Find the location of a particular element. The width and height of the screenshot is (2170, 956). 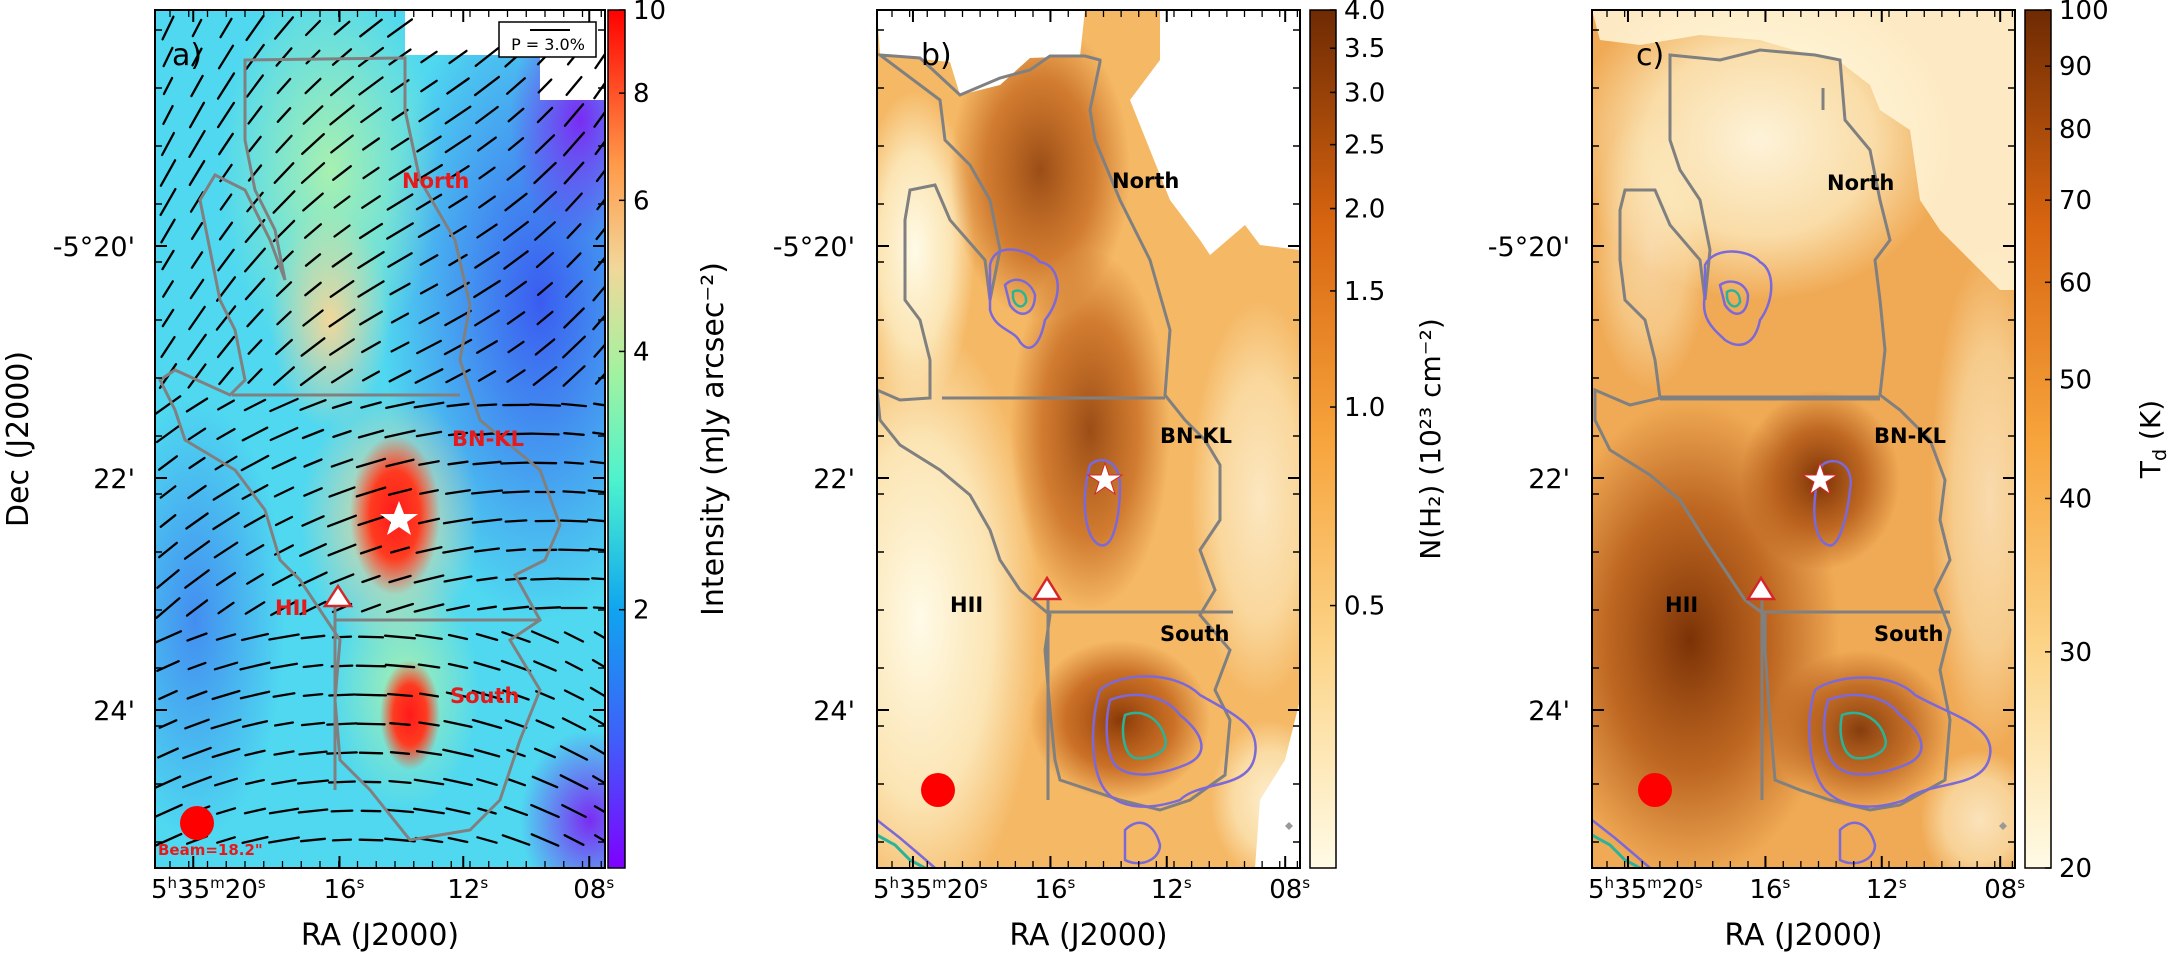

triangle-marker is located at coordinates (1047, 588).